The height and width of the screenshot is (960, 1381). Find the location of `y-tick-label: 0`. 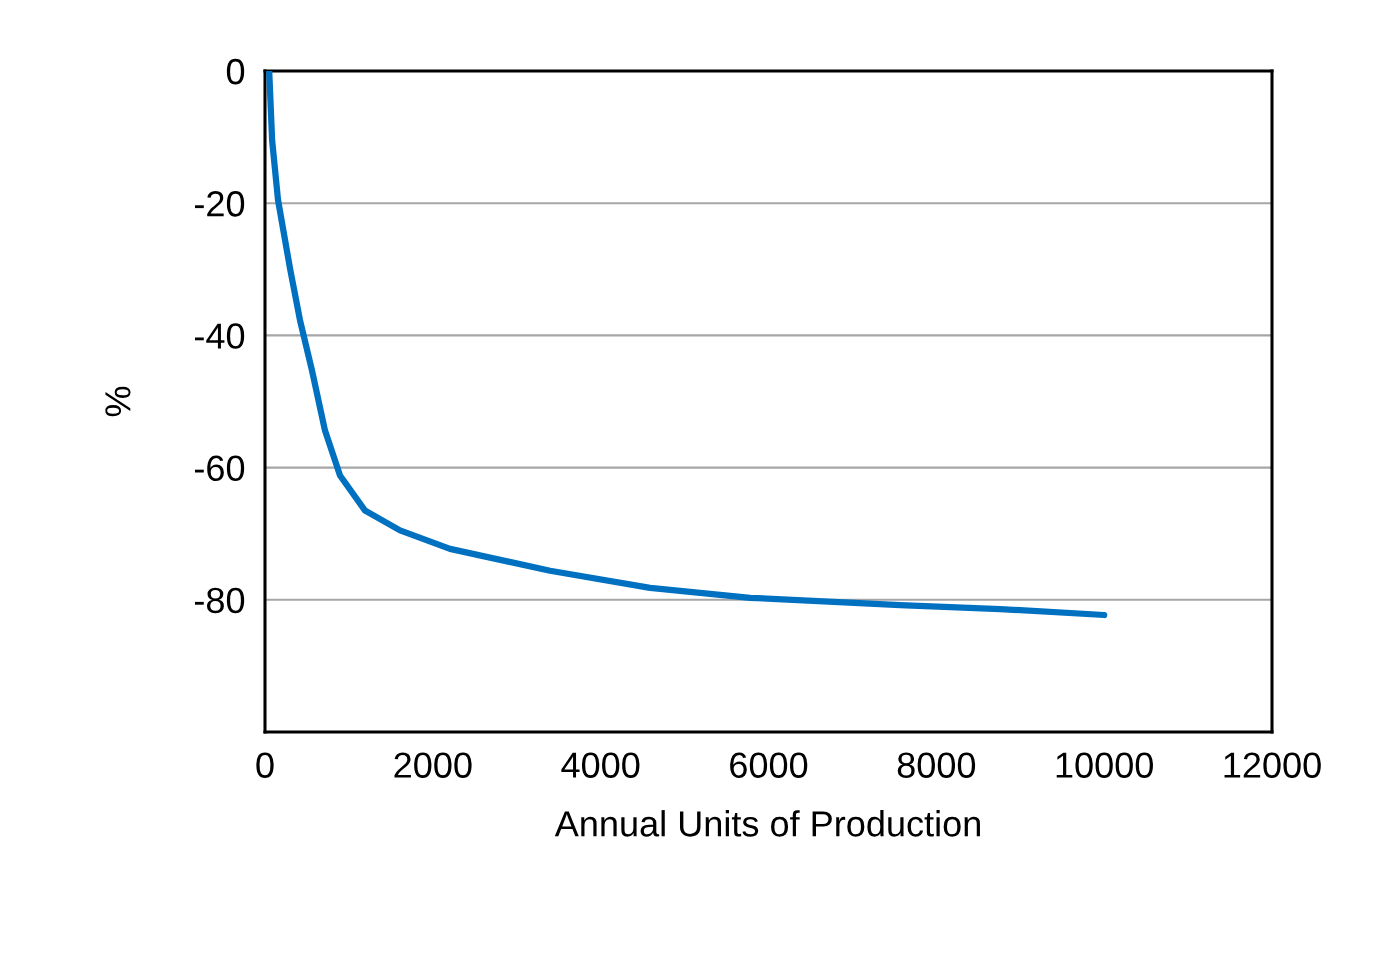

y-tick-label: 0 is located at coordinates (235, 71).